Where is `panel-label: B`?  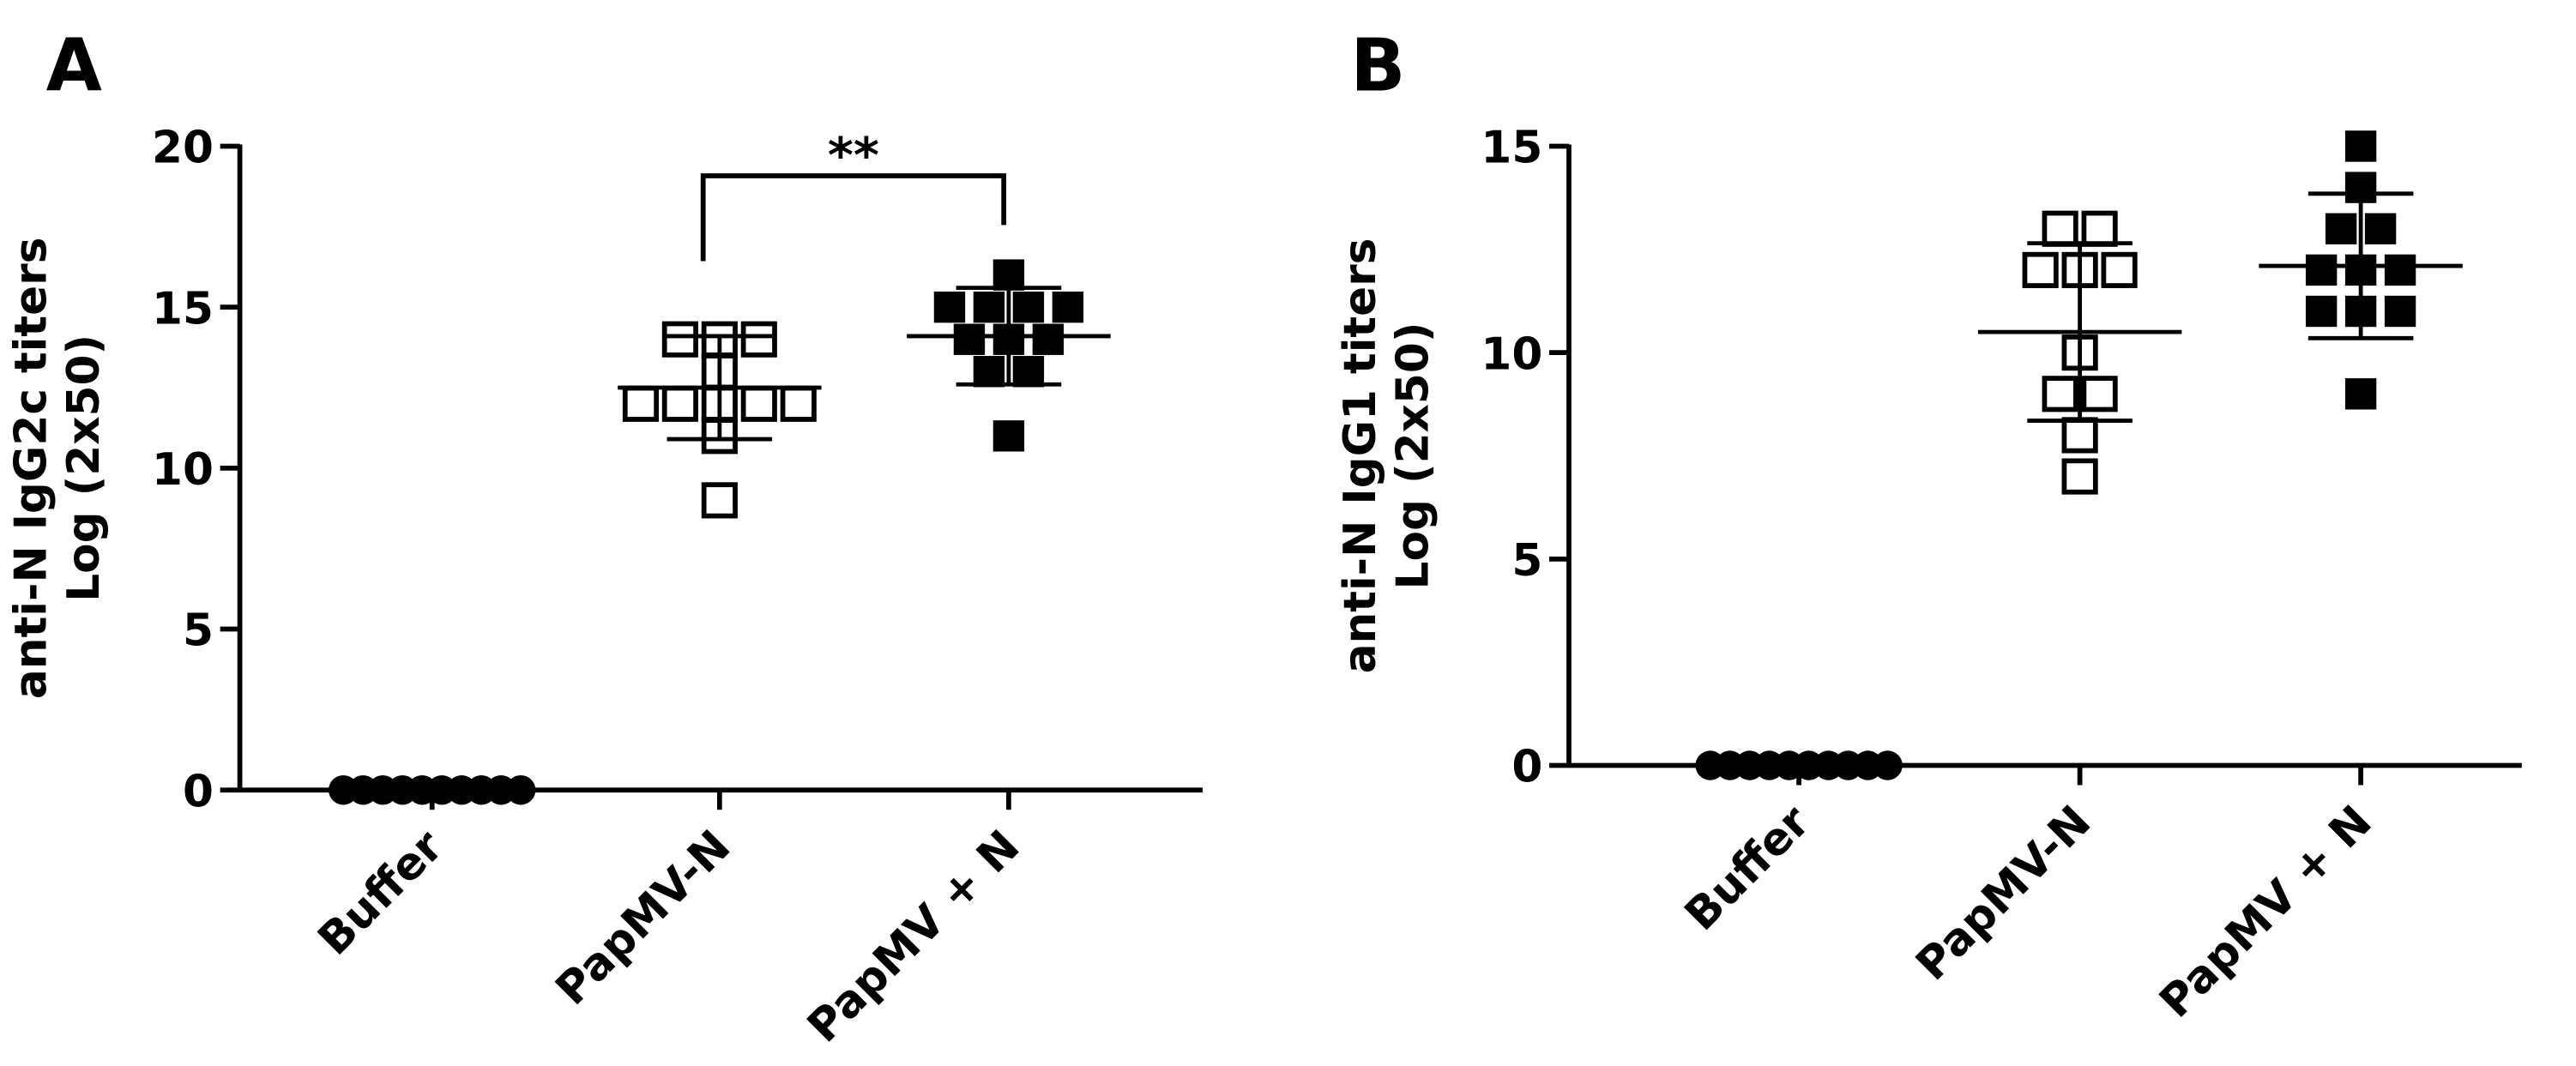
panel-label: B is located at coordinates (1377, 65).